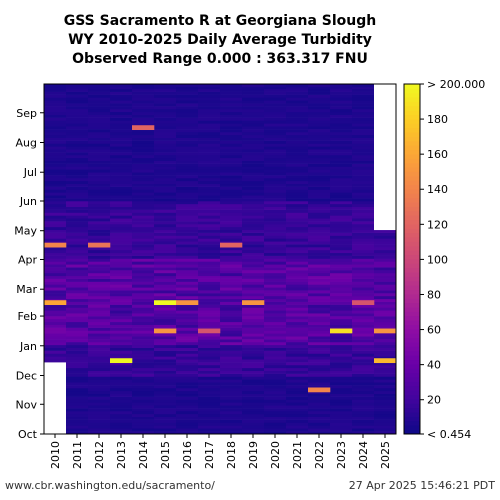  I want to click on y-tick-label-jul: Jul, so click(30, 172).